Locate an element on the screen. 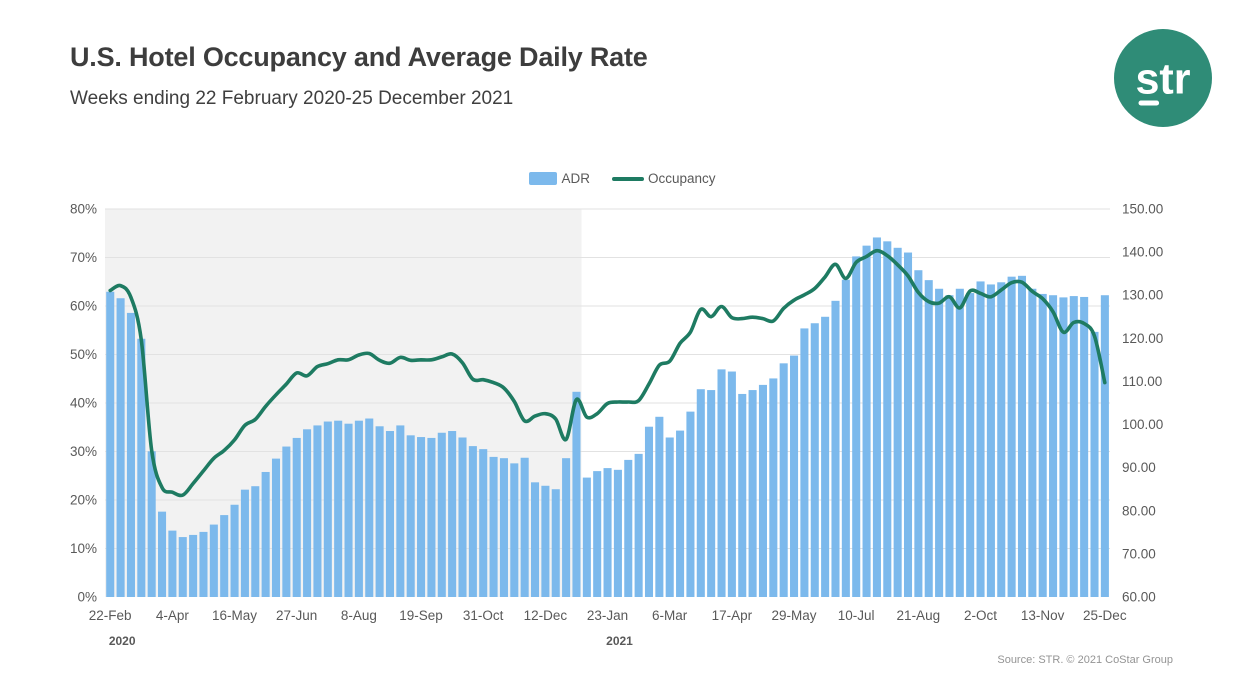 This screenshot has width=1245, height=700. right-axis-tick: 110.00 is located at coordinates (1142, 381).